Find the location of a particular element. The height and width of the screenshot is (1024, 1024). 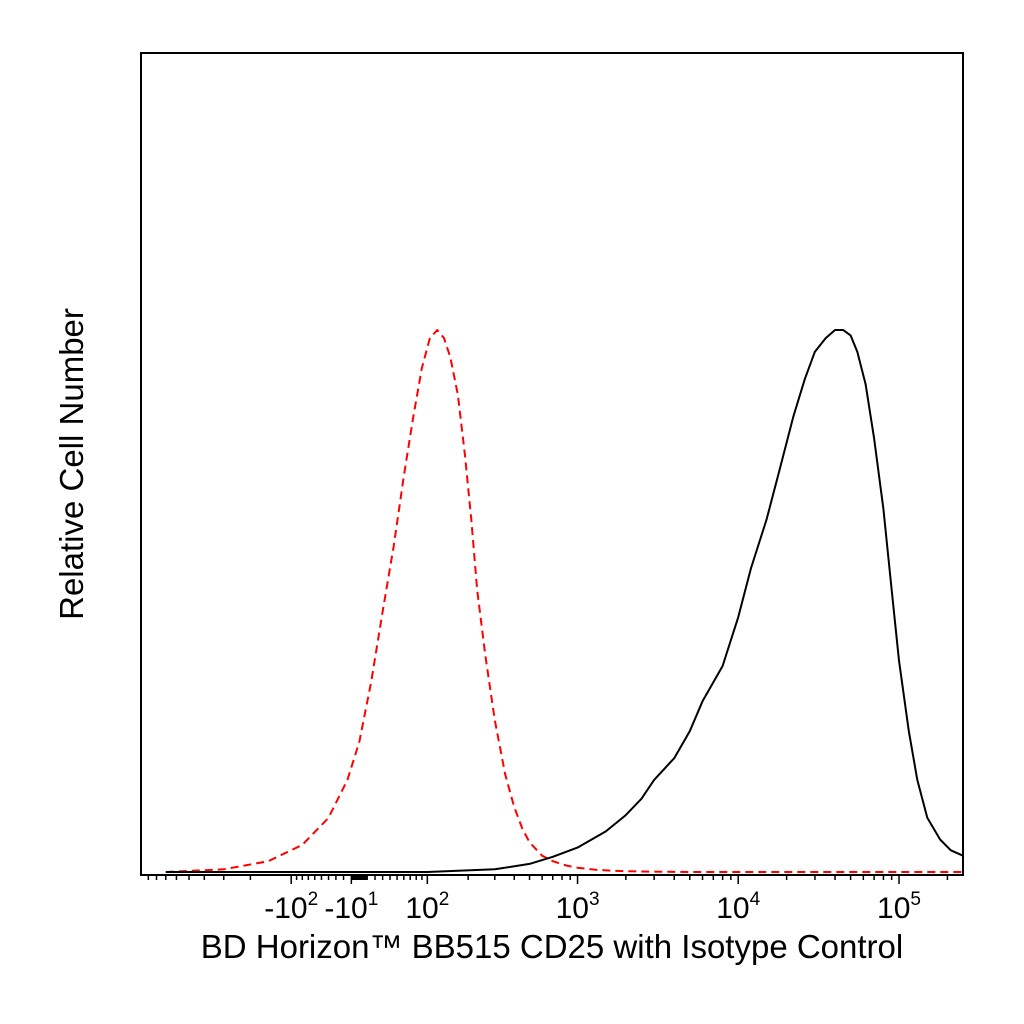

y-axis-title: Relative Cell Number is located at coordinates (71, 464).